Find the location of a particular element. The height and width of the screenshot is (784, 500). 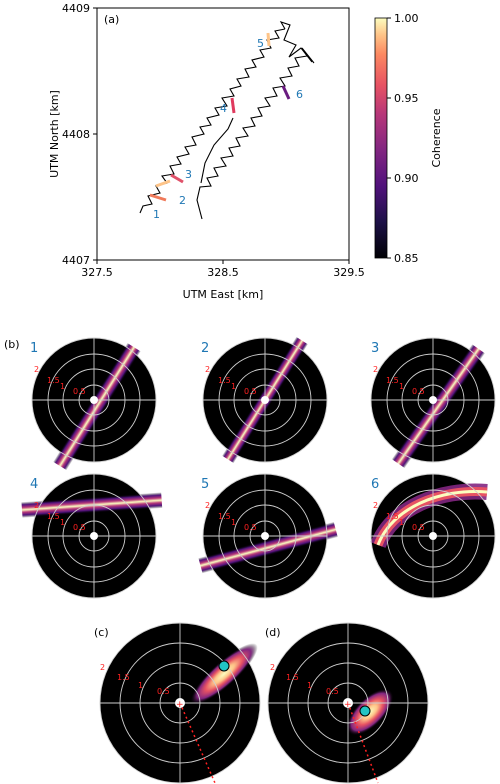

x-tick-label: 329.5 is located at coordinates (349, 272).